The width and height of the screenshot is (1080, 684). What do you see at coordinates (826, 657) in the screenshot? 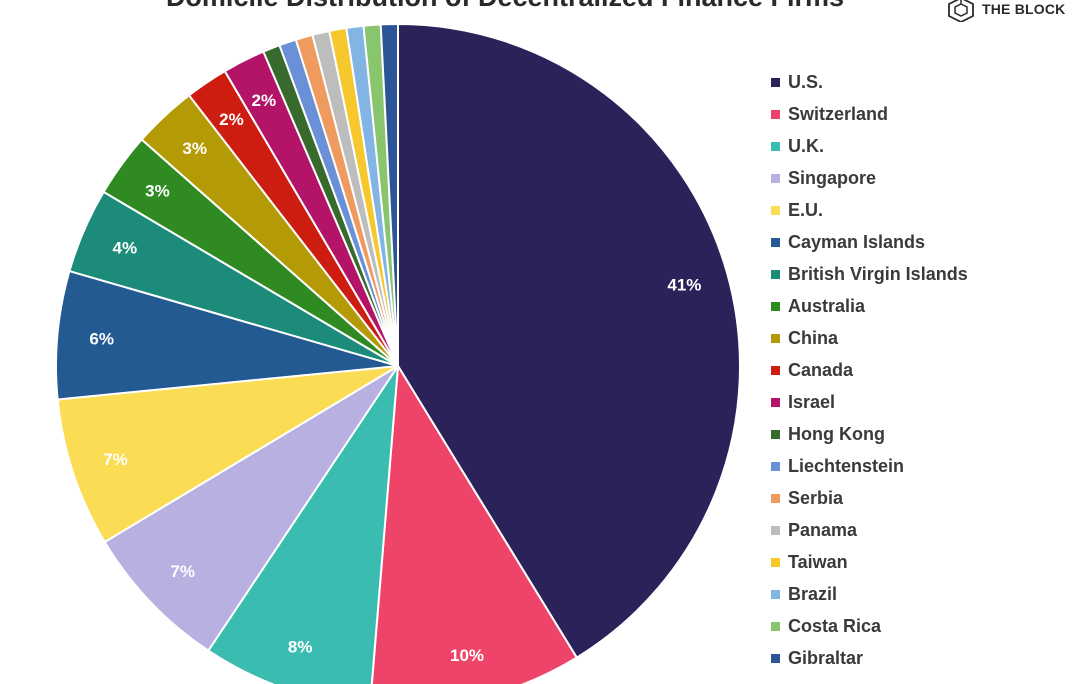
I see `legend-label: Gibraltar` at bounding box center [826, 657].